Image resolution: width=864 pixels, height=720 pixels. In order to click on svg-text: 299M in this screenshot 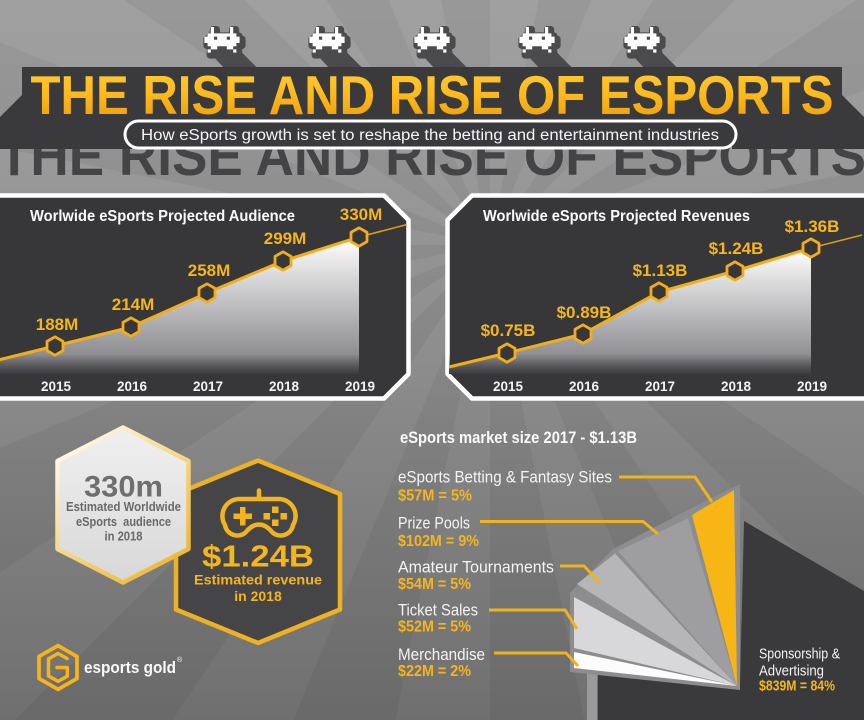, I will do `click(285, 238)`.